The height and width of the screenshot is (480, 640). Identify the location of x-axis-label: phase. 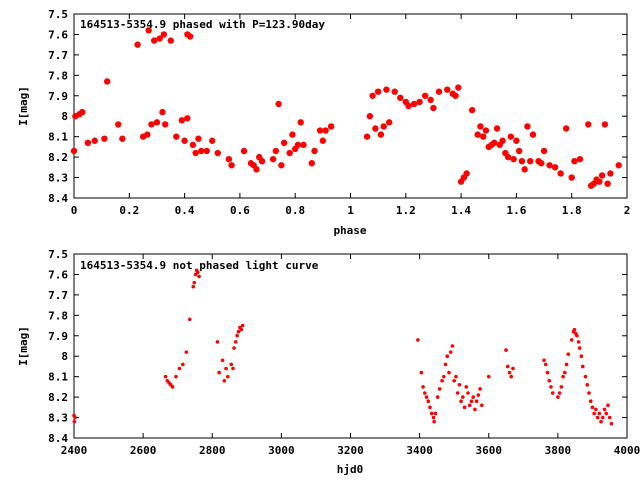
(349, 230).